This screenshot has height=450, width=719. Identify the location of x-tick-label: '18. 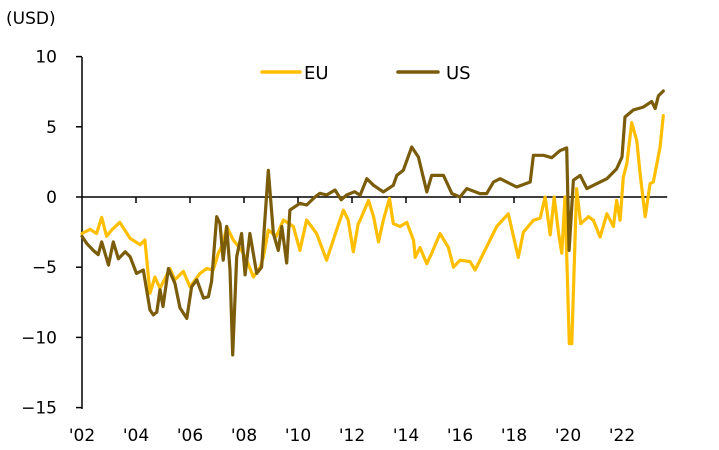
(514, 436).